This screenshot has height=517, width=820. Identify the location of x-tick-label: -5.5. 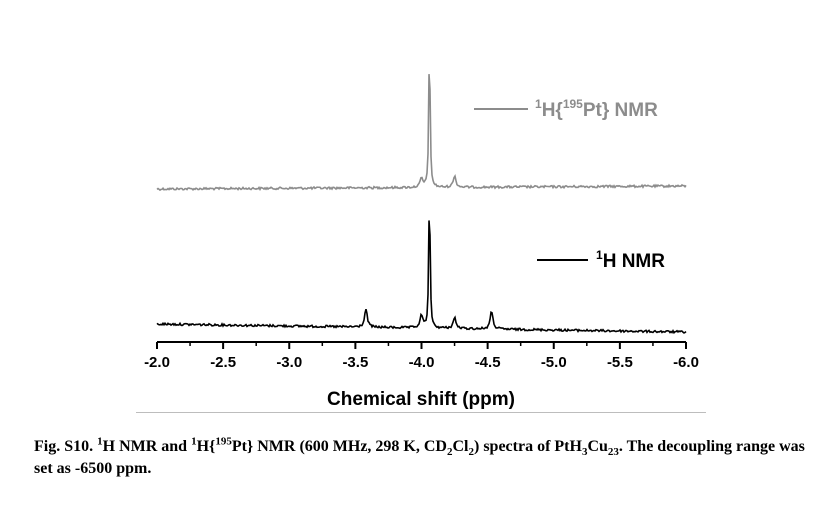
(620, 362).